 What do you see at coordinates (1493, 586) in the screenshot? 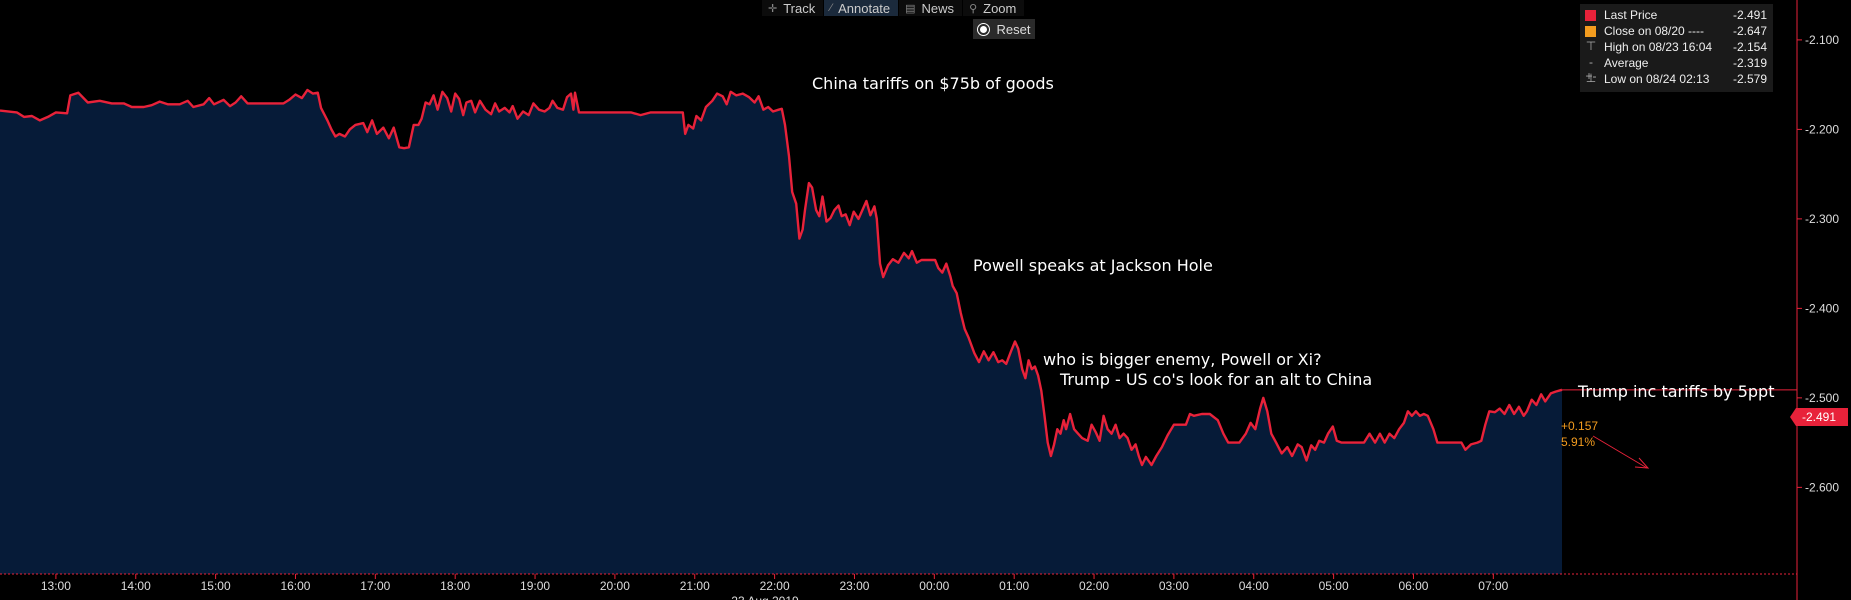
I see `x-tick-label: 07:00` at bounding box center [1493, 586].